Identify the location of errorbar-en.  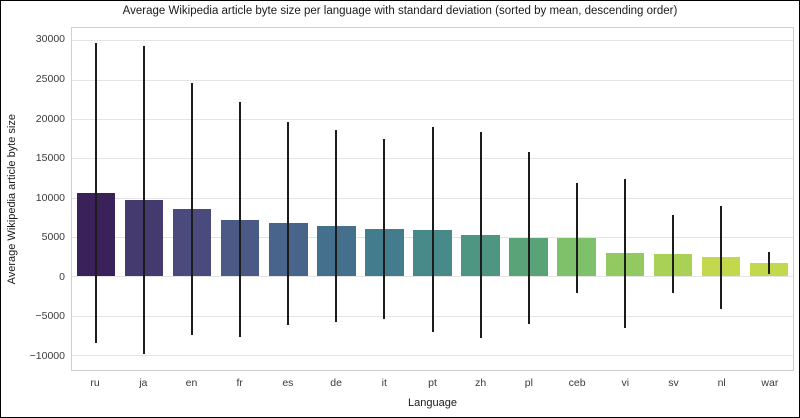
(192, 209).